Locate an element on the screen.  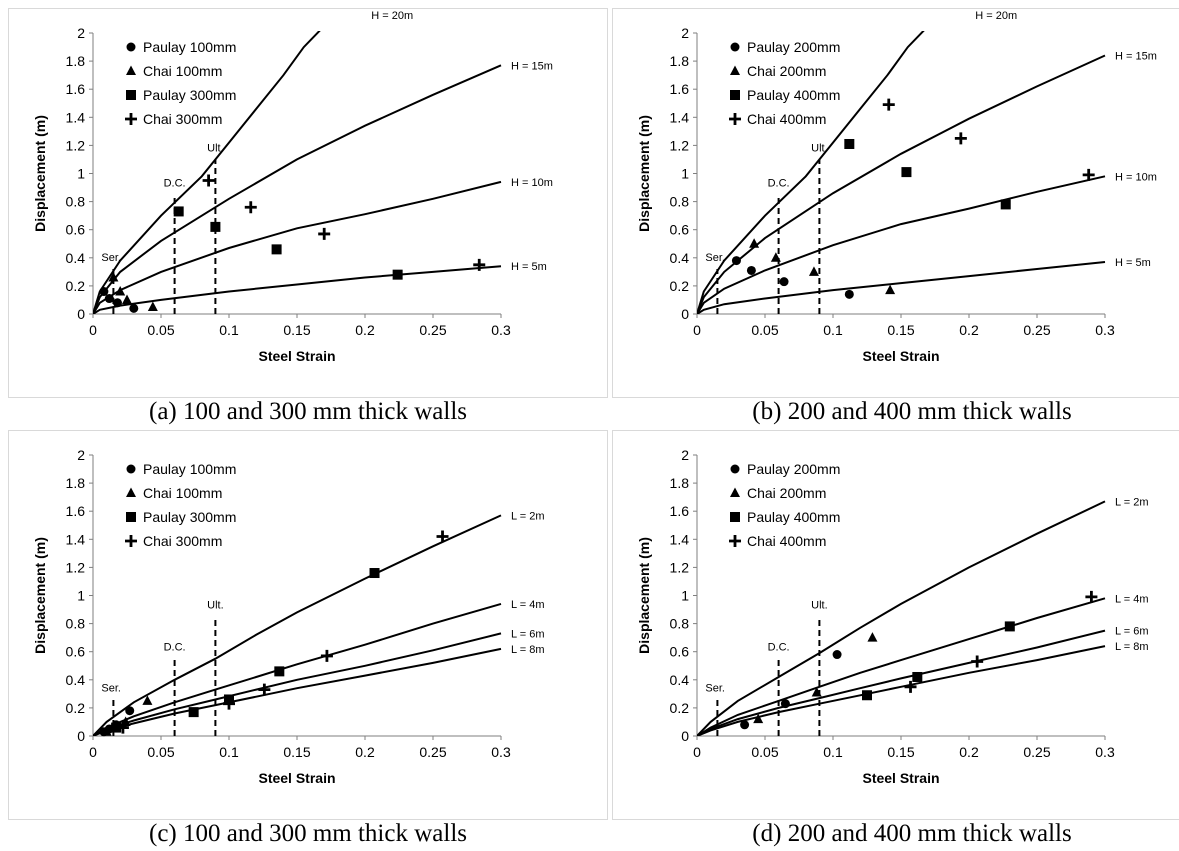
marker-paulay-400mm is located at coordinates (867, 695).